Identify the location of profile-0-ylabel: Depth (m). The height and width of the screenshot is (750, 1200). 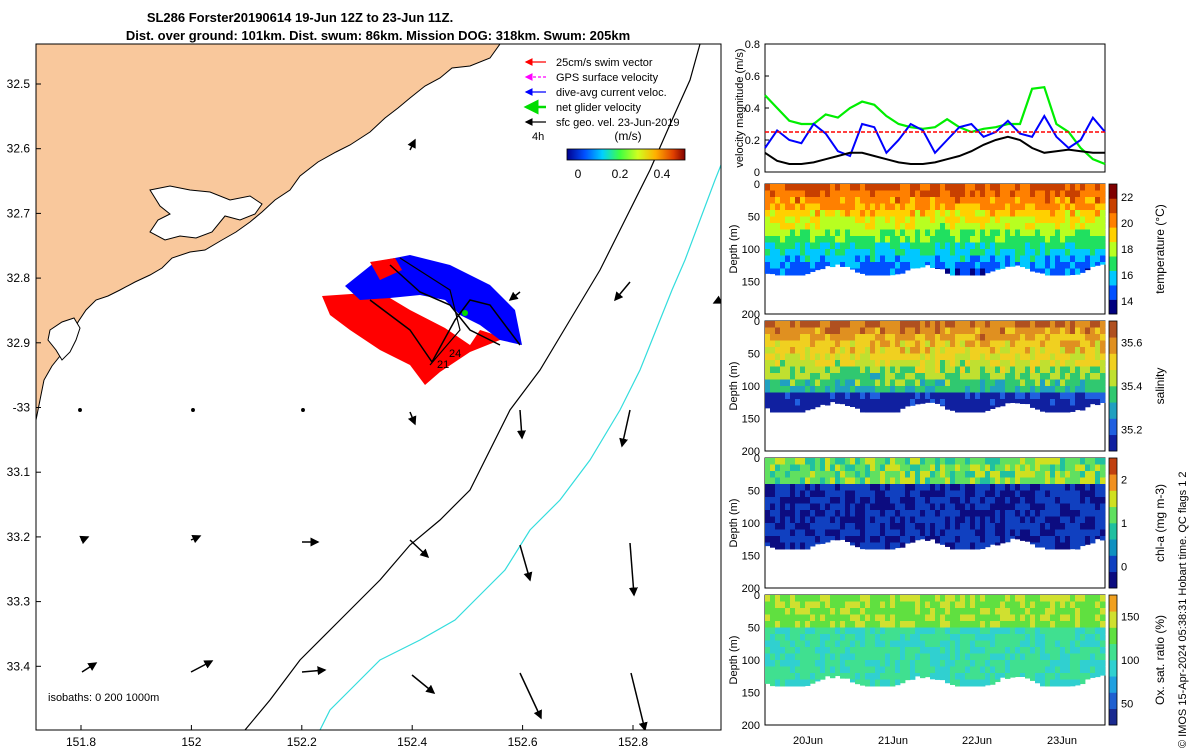
(734, 249).